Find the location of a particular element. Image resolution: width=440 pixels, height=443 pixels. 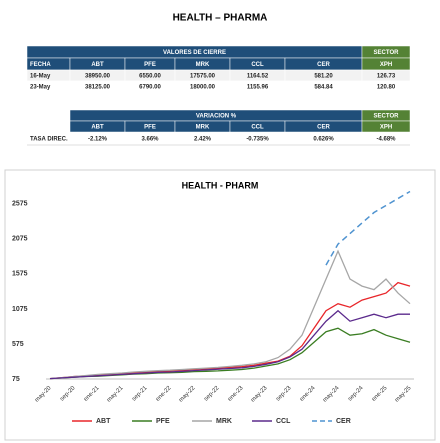

x-tick-label: may-25 is located at coordinates (403, 394).